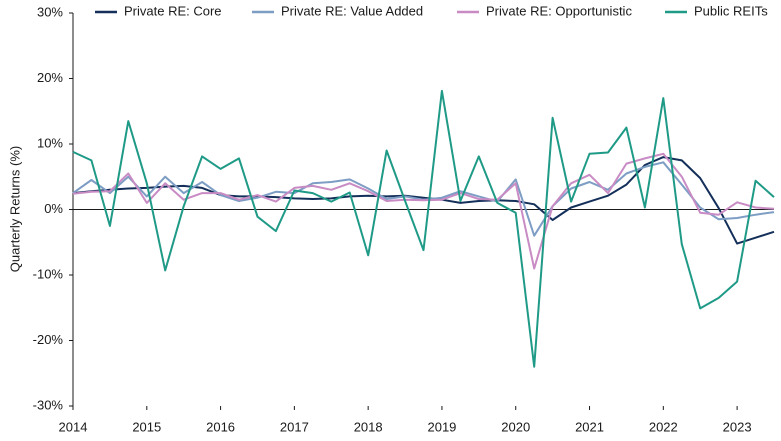 The width and height of the screenshot is (781, 441). Describe the element at coordinates (737, 426) in the screenshot. I see `x-tick-label: 2023` at that location.